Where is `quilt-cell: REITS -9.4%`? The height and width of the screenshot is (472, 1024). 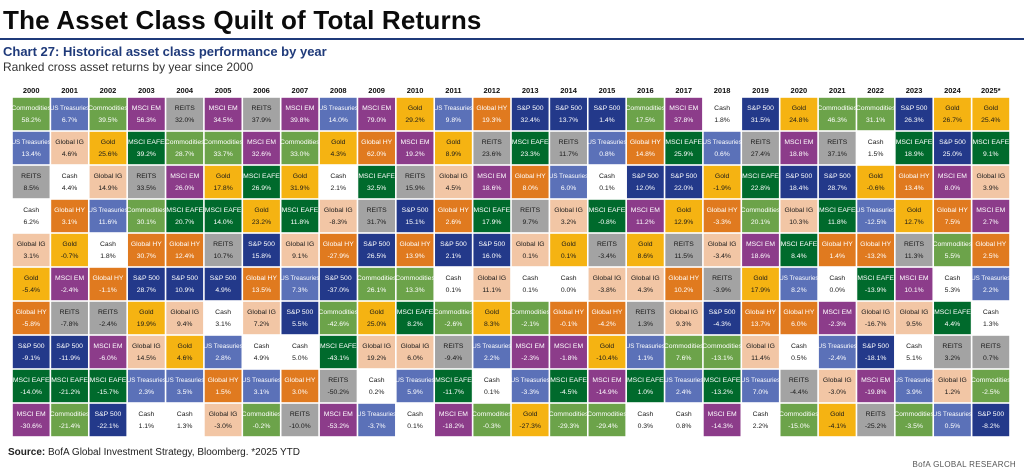 quilt-cell: REITS -9.4% is located at coordinates (453, 352).